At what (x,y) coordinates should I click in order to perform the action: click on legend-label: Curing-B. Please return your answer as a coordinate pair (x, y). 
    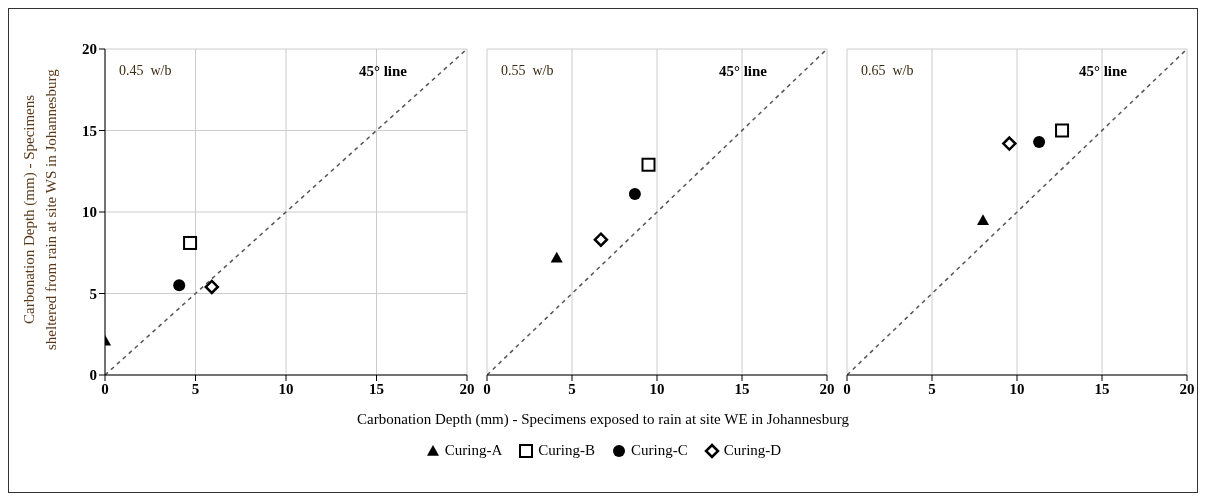
    Looking at the image, I should click on (566, 450).